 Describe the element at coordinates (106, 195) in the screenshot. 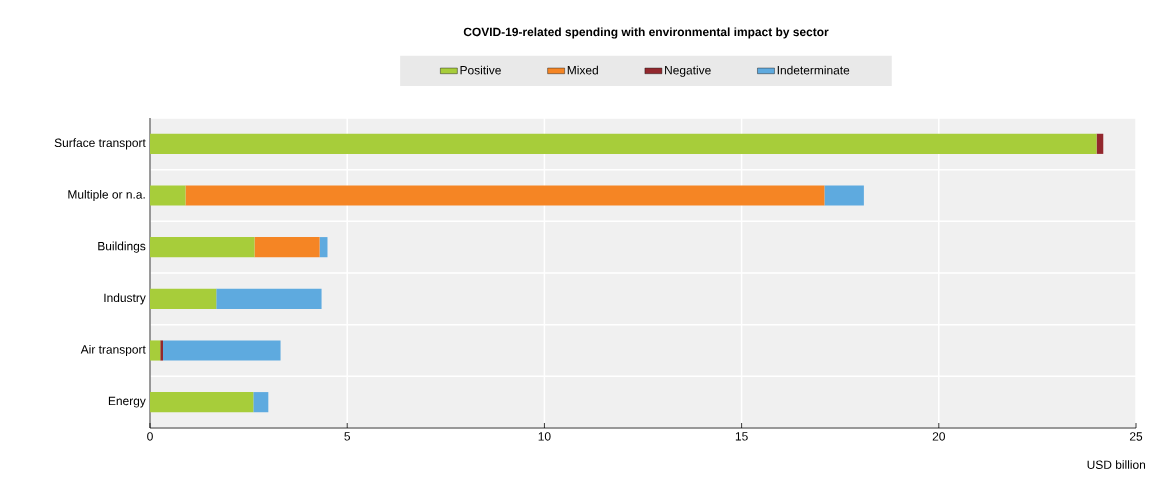

I see `y-tick-label: Multiple or n.a.` at that location.